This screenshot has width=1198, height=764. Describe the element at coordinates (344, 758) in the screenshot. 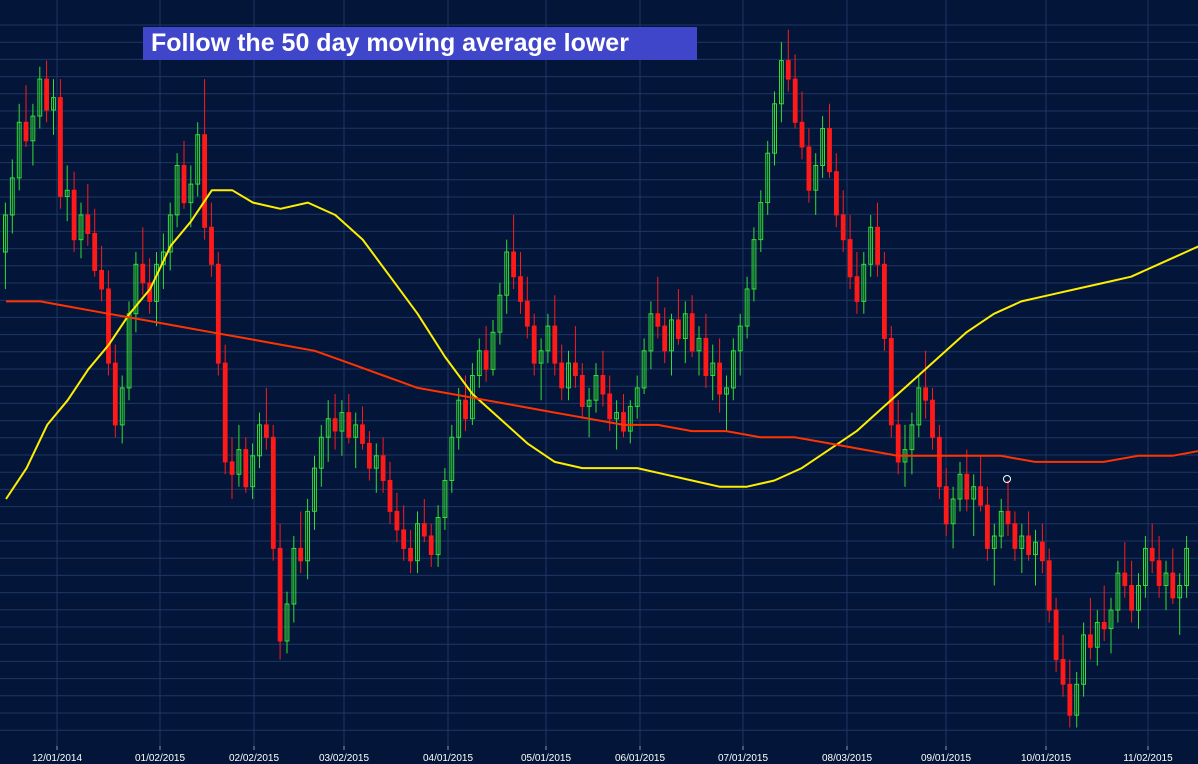

I see `x-tick-label: 03/02/2015` at that location.